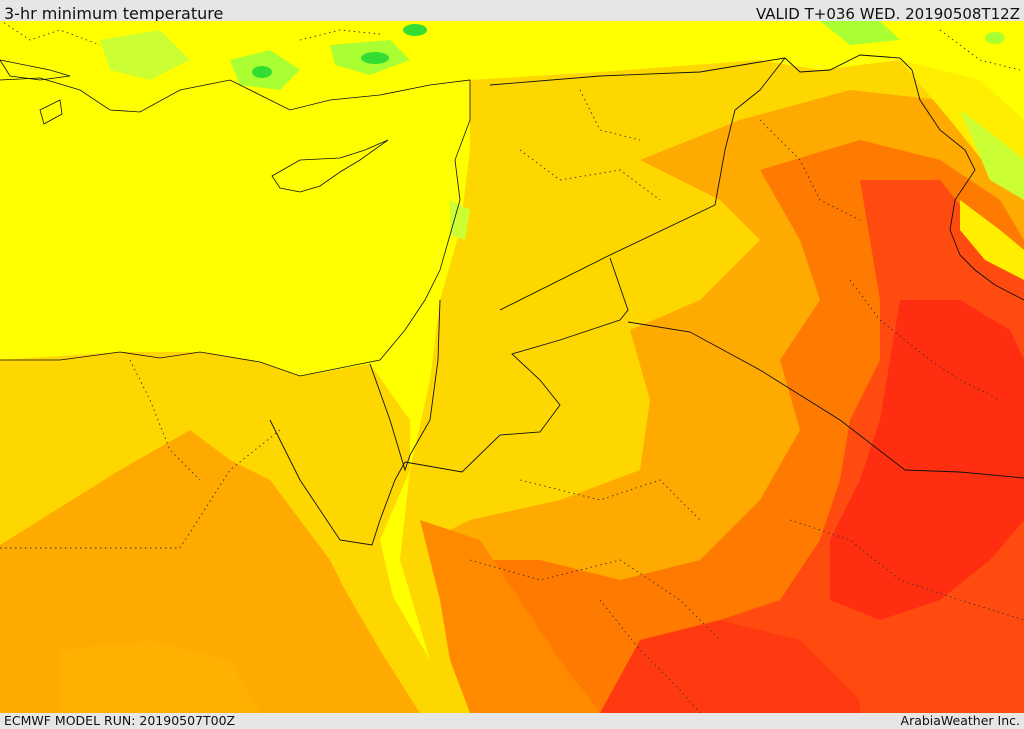  What do you see at coordinates (992, 155) in the screenshot?
I see `temp-zone-zagros-green` at bounding box center [992, 155].